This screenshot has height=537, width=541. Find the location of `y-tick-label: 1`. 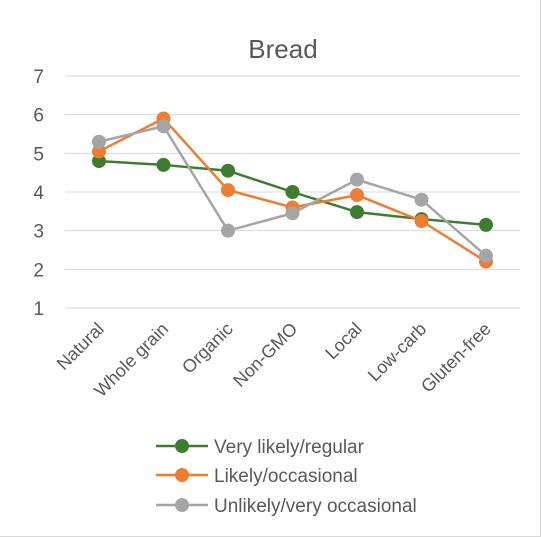

y-tick-label: 1 is located at coordinates (38, 309).